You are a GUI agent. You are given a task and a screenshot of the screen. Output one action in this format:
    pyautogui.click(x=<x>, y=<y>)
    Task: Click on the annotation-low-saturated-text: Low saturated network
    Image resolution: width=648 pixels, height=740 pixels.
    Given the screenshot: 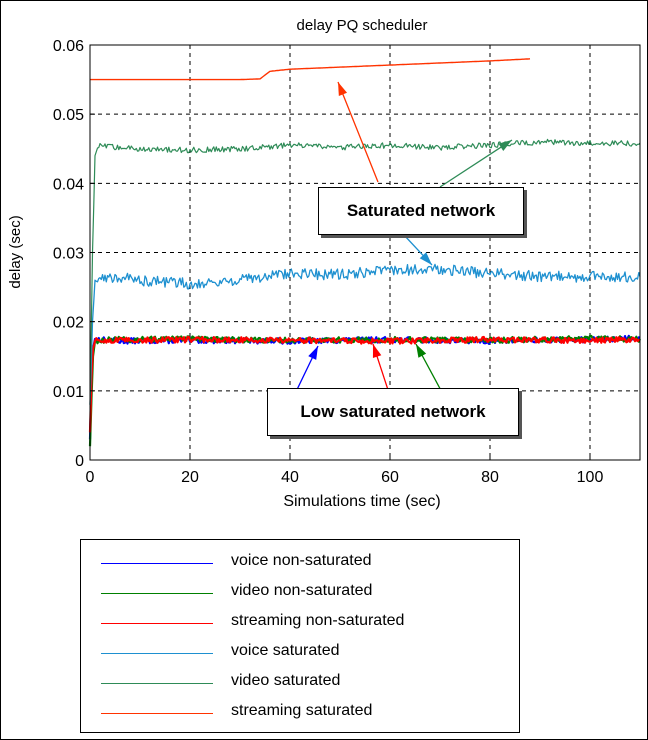 What is the action you would take?
    pyautogui.click(x=393, y=411)
    